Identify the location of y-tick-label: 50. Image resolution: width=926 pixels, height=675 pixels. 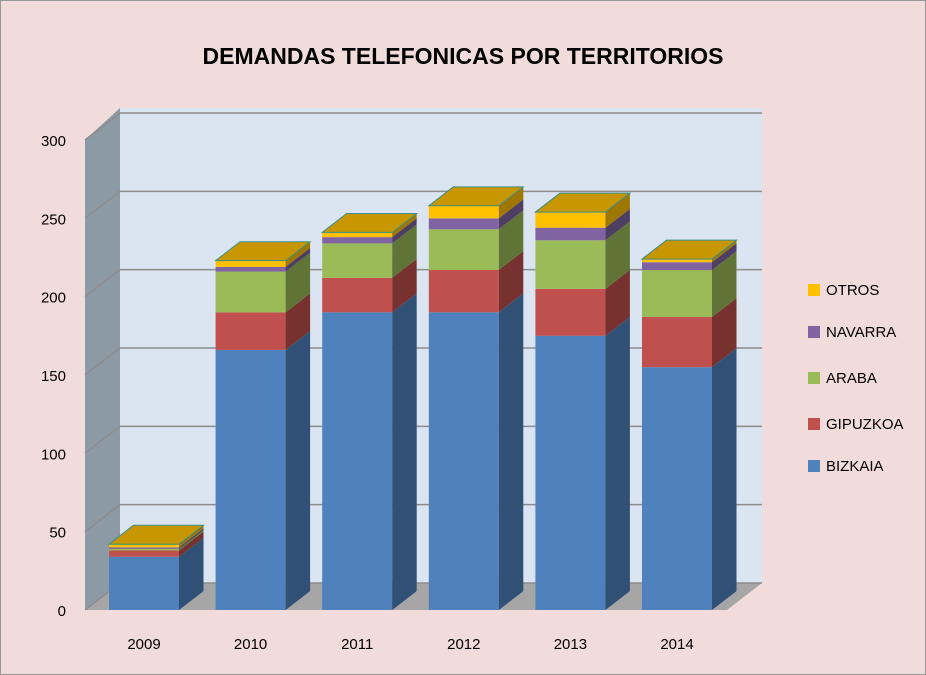
(57, 533).